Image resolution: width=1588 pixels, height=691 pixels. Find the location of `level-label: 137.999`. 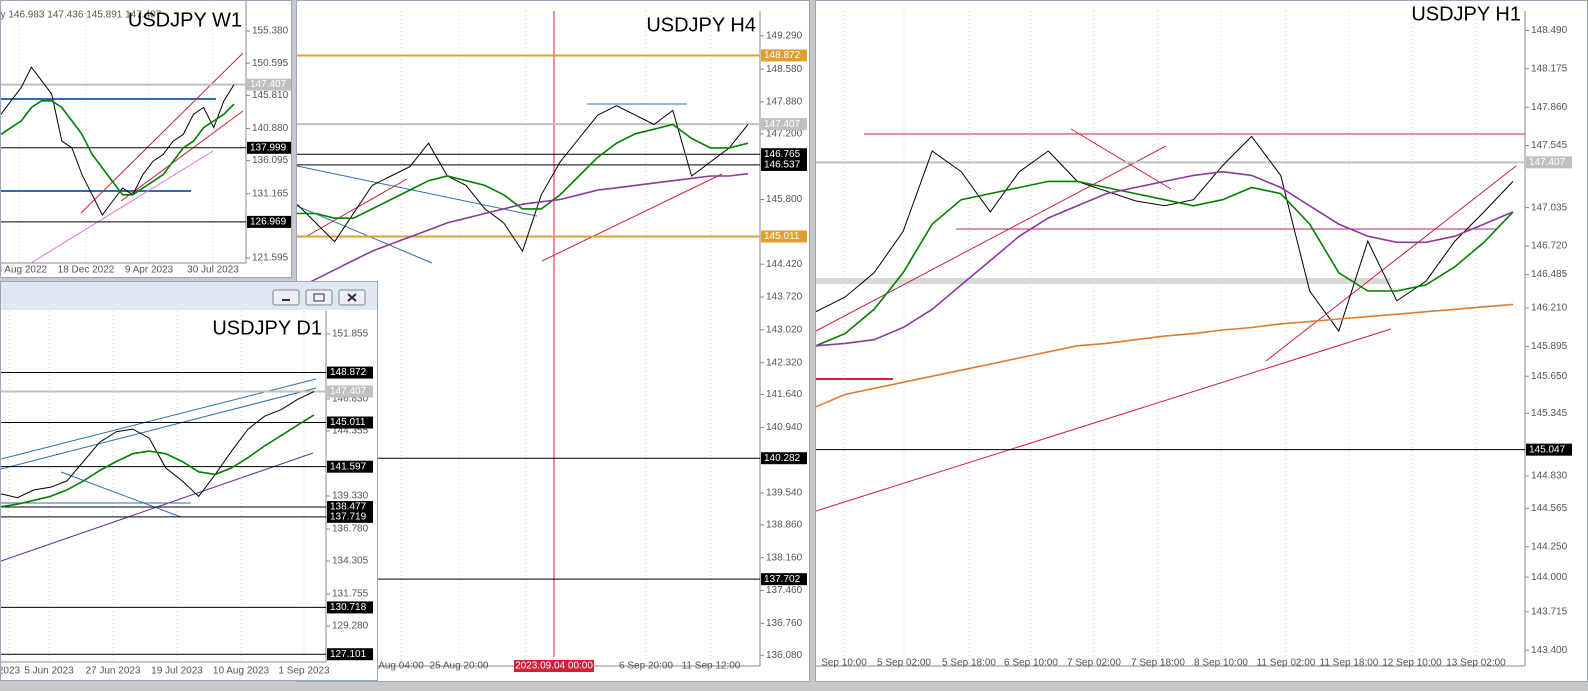

level-label: 137.999 is located at coordinates (268, 147).